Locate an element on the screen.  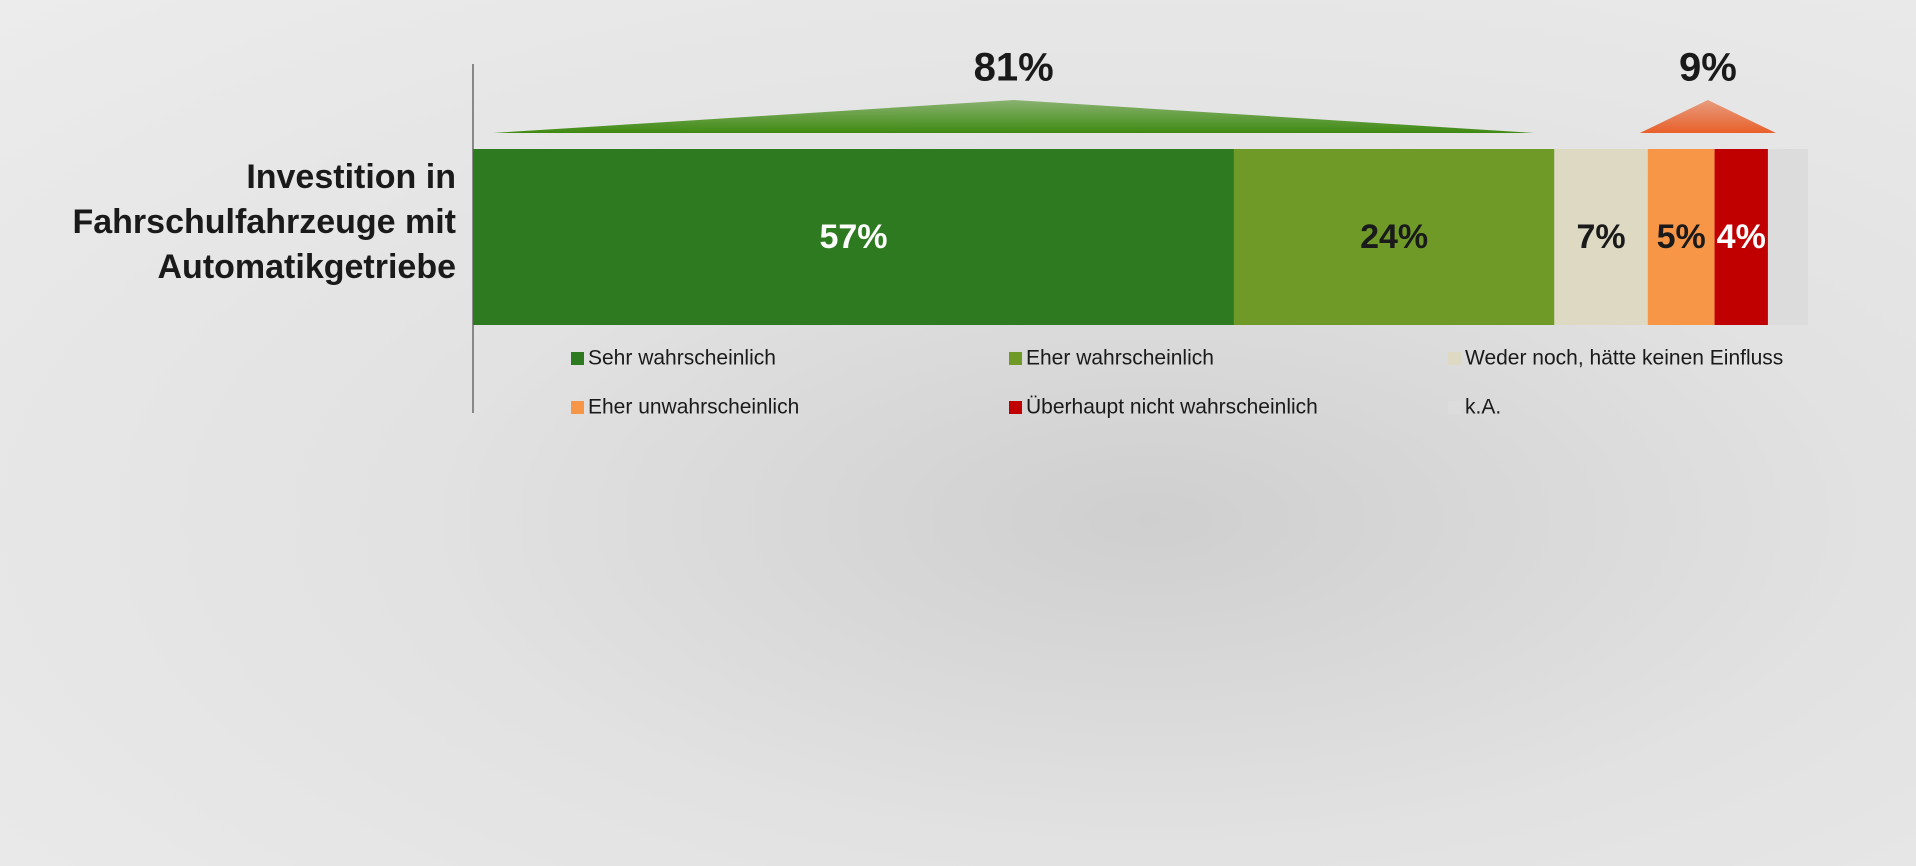
legend-label: Eher wahrscheinlich is located at coordinates (1120, 358).